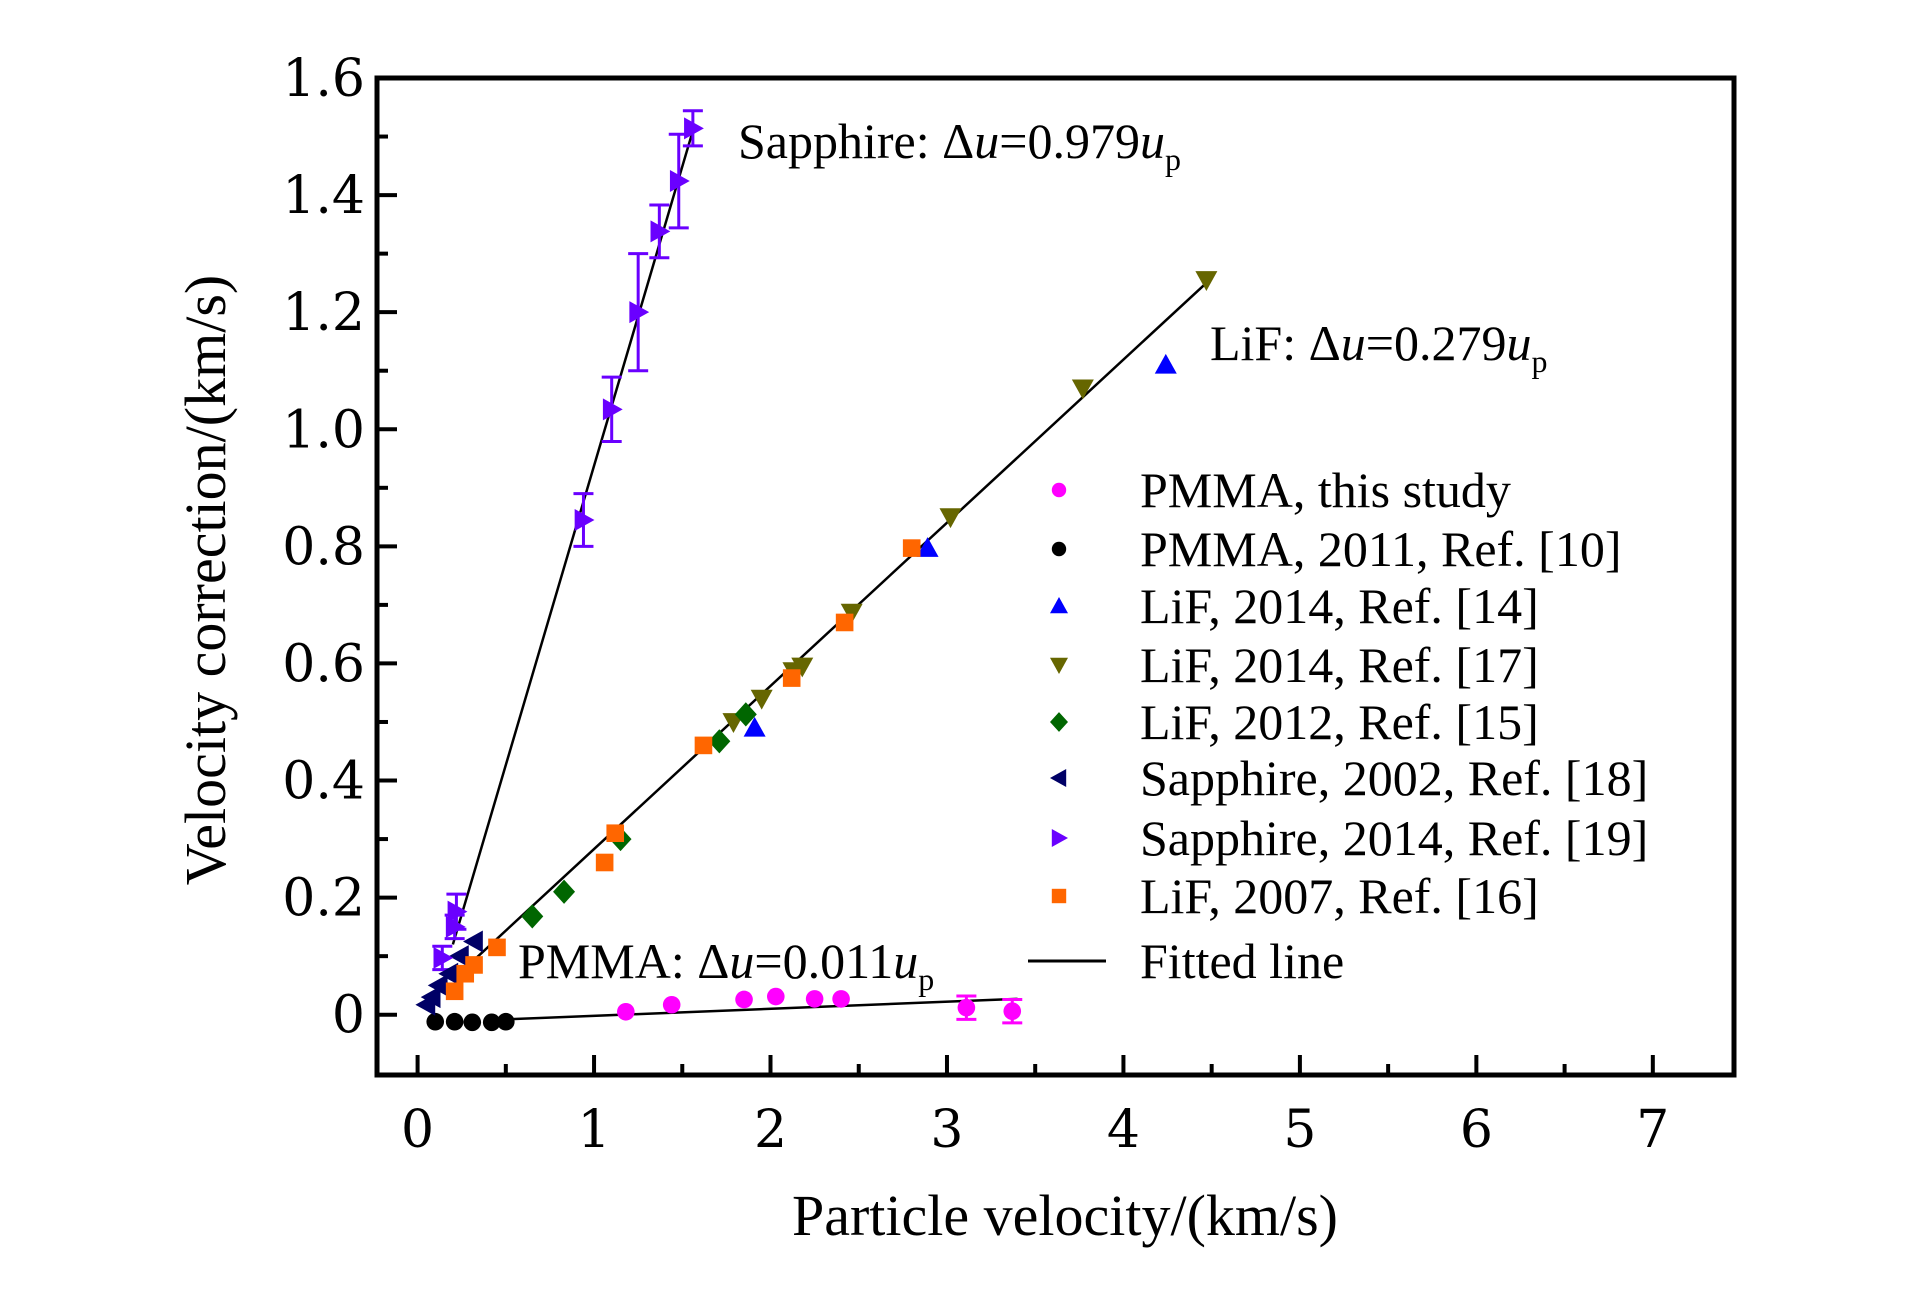 Image resolution: width=1923 pixels, height=1299 pixels. What do you see at coordinates (1299, 1130) in the screenshot?
I see `x-tick-label: 5` at bounding box center [1299, 1130].